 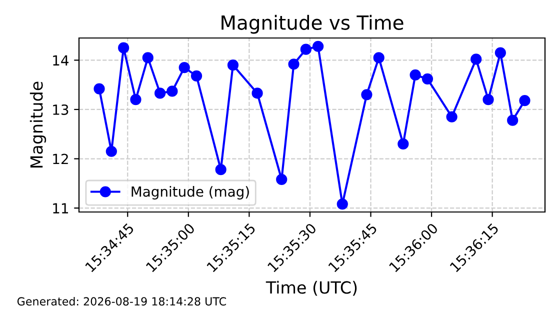 What do you see at coordinates (121, 301) in the screenshot?
I see `text: Generated: 2026-08-19 18:14:28 UTC` at bounding box center [121, 301].